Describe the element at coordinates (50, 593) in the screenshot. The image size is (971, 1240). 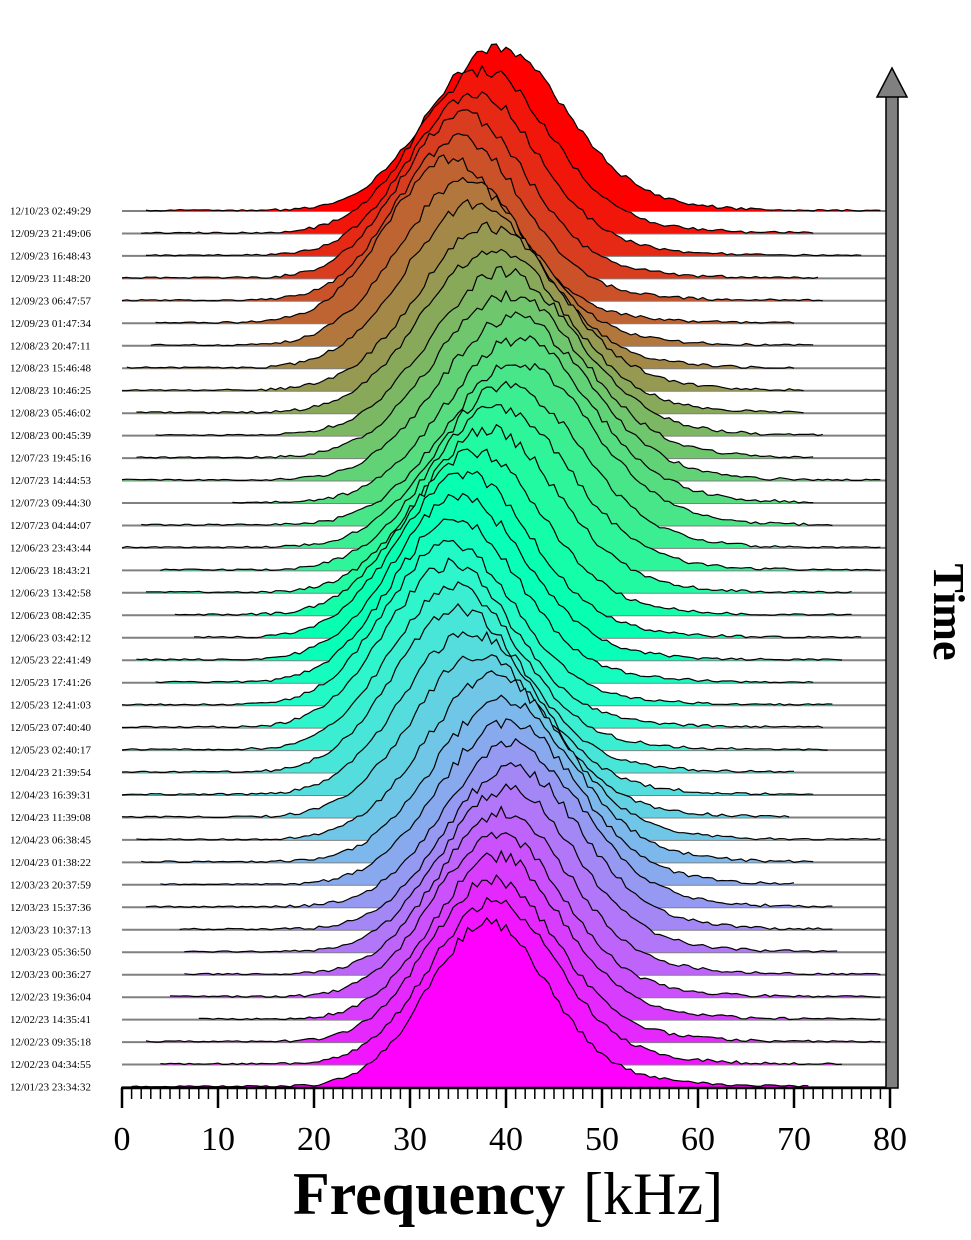
I see `series-time-label: 12/06/23 13:42:58` at that location.